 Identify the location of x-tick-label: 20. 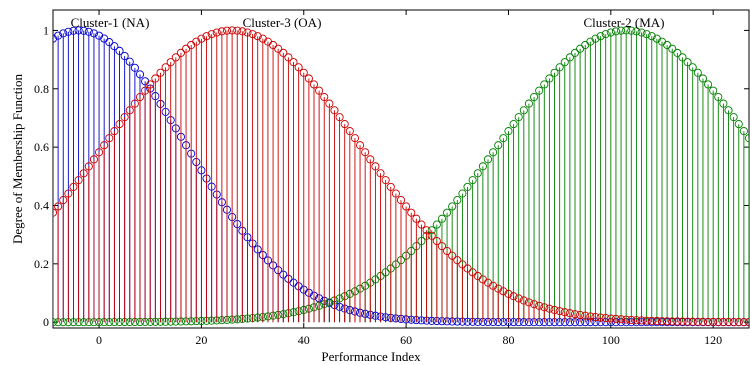
(201, 340).